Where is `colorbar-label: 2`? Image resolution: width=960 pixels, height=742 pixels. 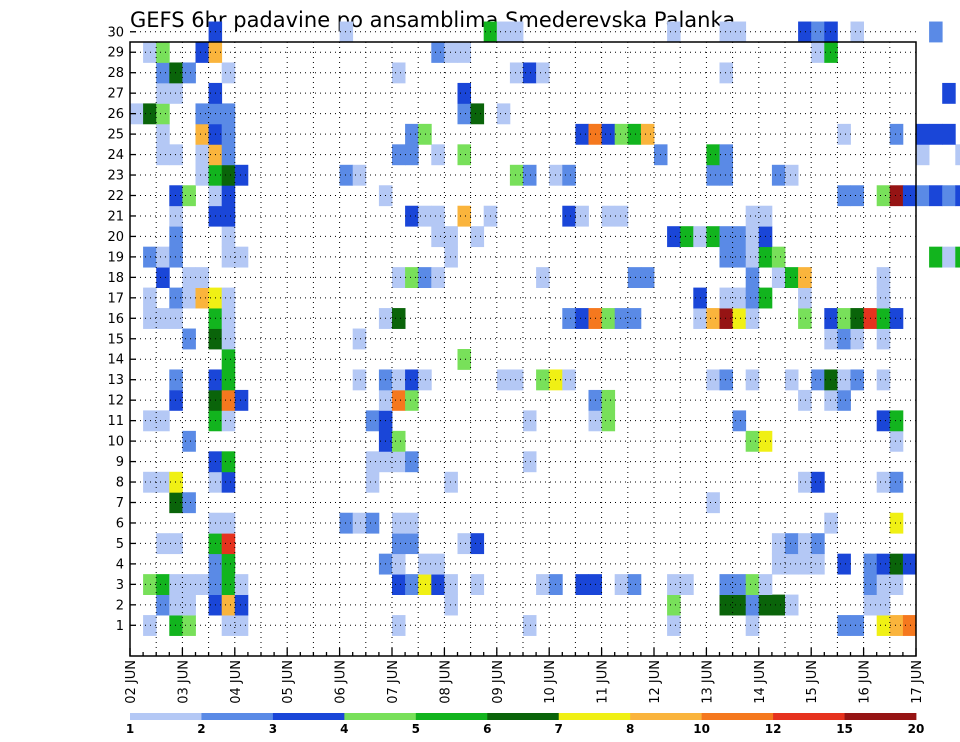 colorbar-label: 2 is located at coordinates (201, 729).